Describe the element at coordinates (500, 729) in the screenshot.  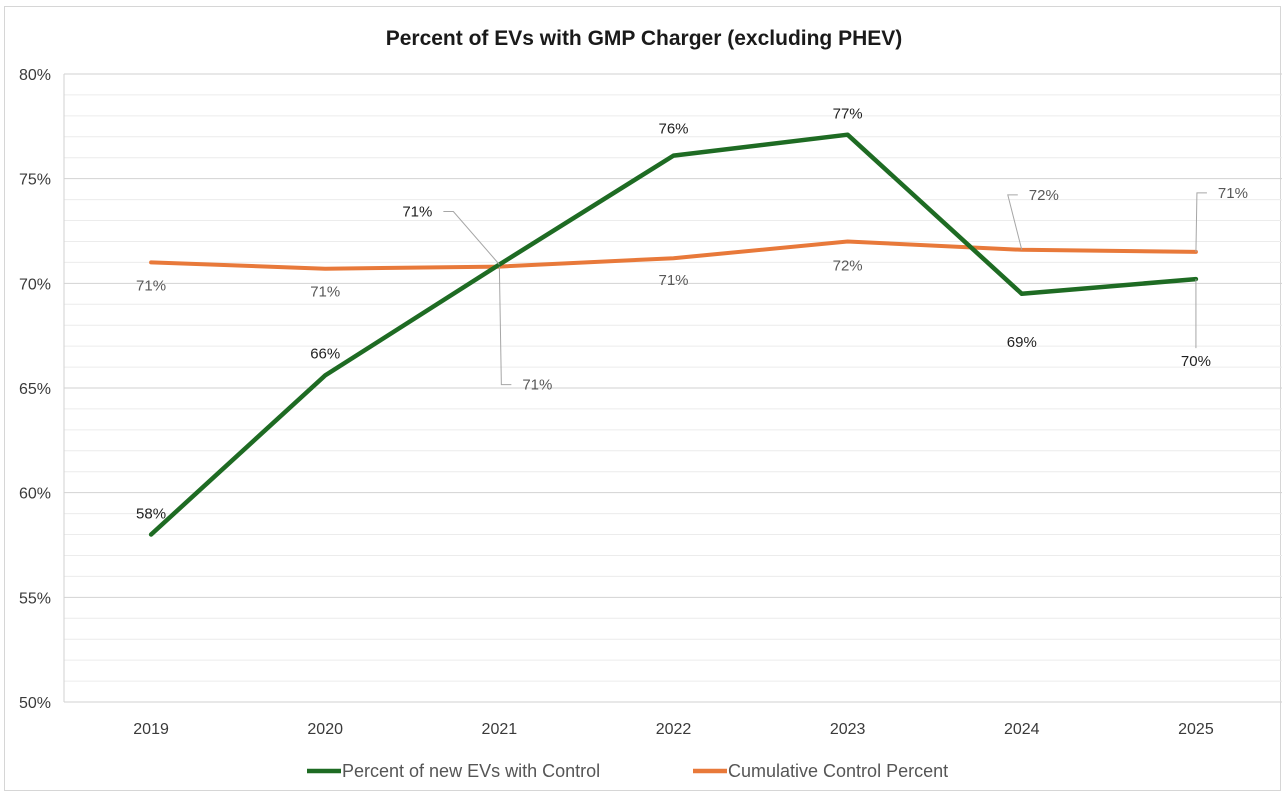
I see `x-tick-label: 2021` at that location.